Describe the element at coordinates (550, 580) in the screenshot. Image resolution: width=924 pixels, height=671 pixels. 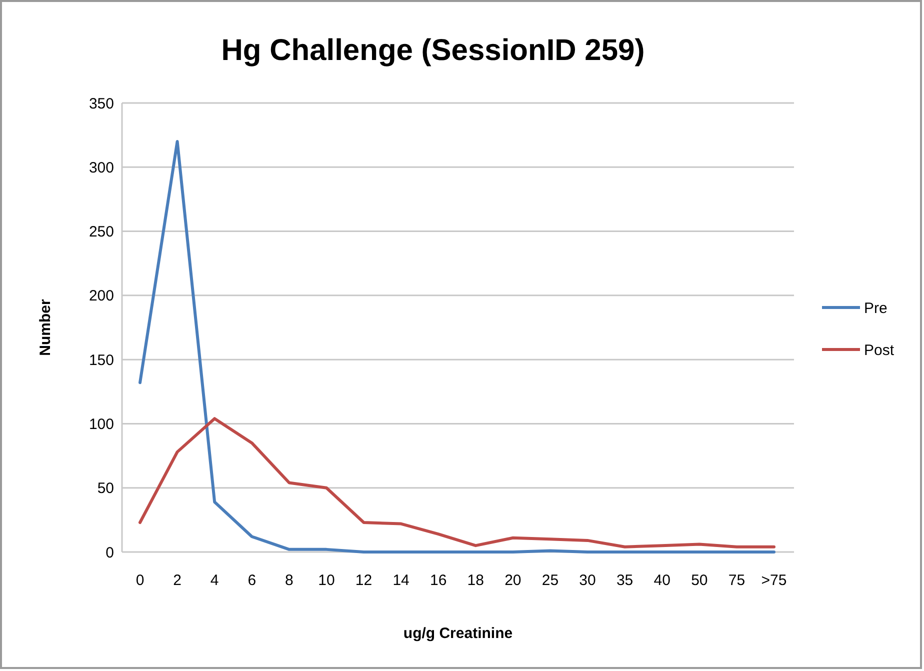
I see `x-tick-label: 25` at that location.